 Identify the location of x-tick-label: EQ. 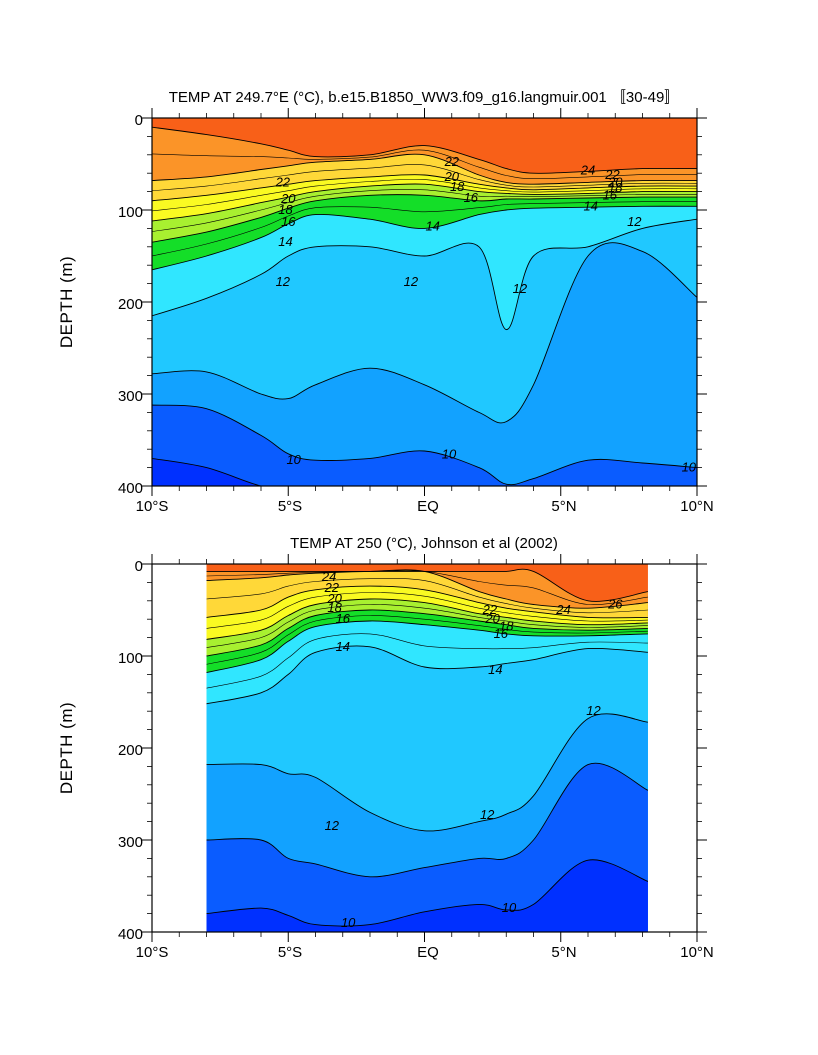
(428, 952).